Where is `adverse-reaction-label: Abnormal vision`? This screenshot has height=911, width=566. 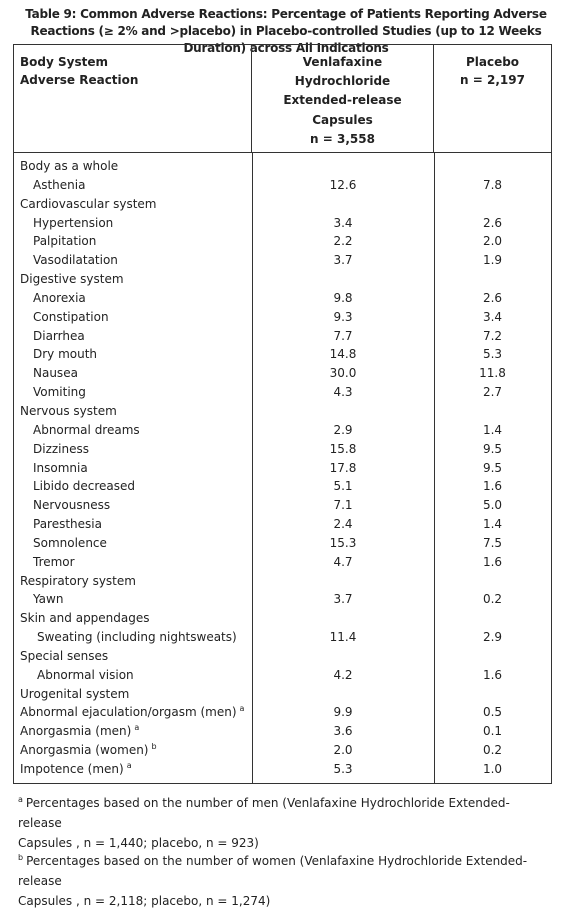
adverse-reaction-label: Abnormal vision is located at coordinates (85, 675).